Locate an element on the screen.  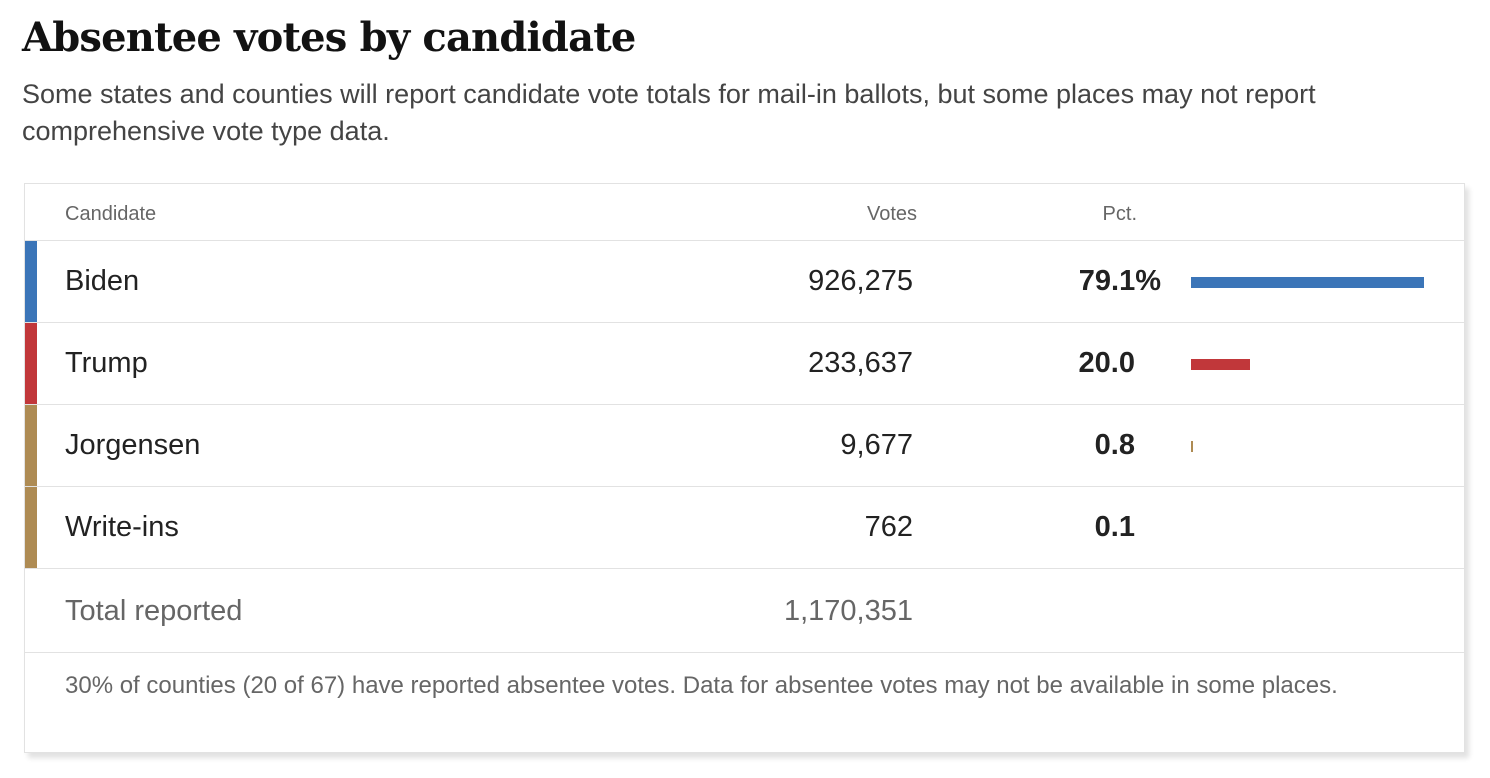
table-header: Candidate Votes Pct. is located at coordinates (744, 212).